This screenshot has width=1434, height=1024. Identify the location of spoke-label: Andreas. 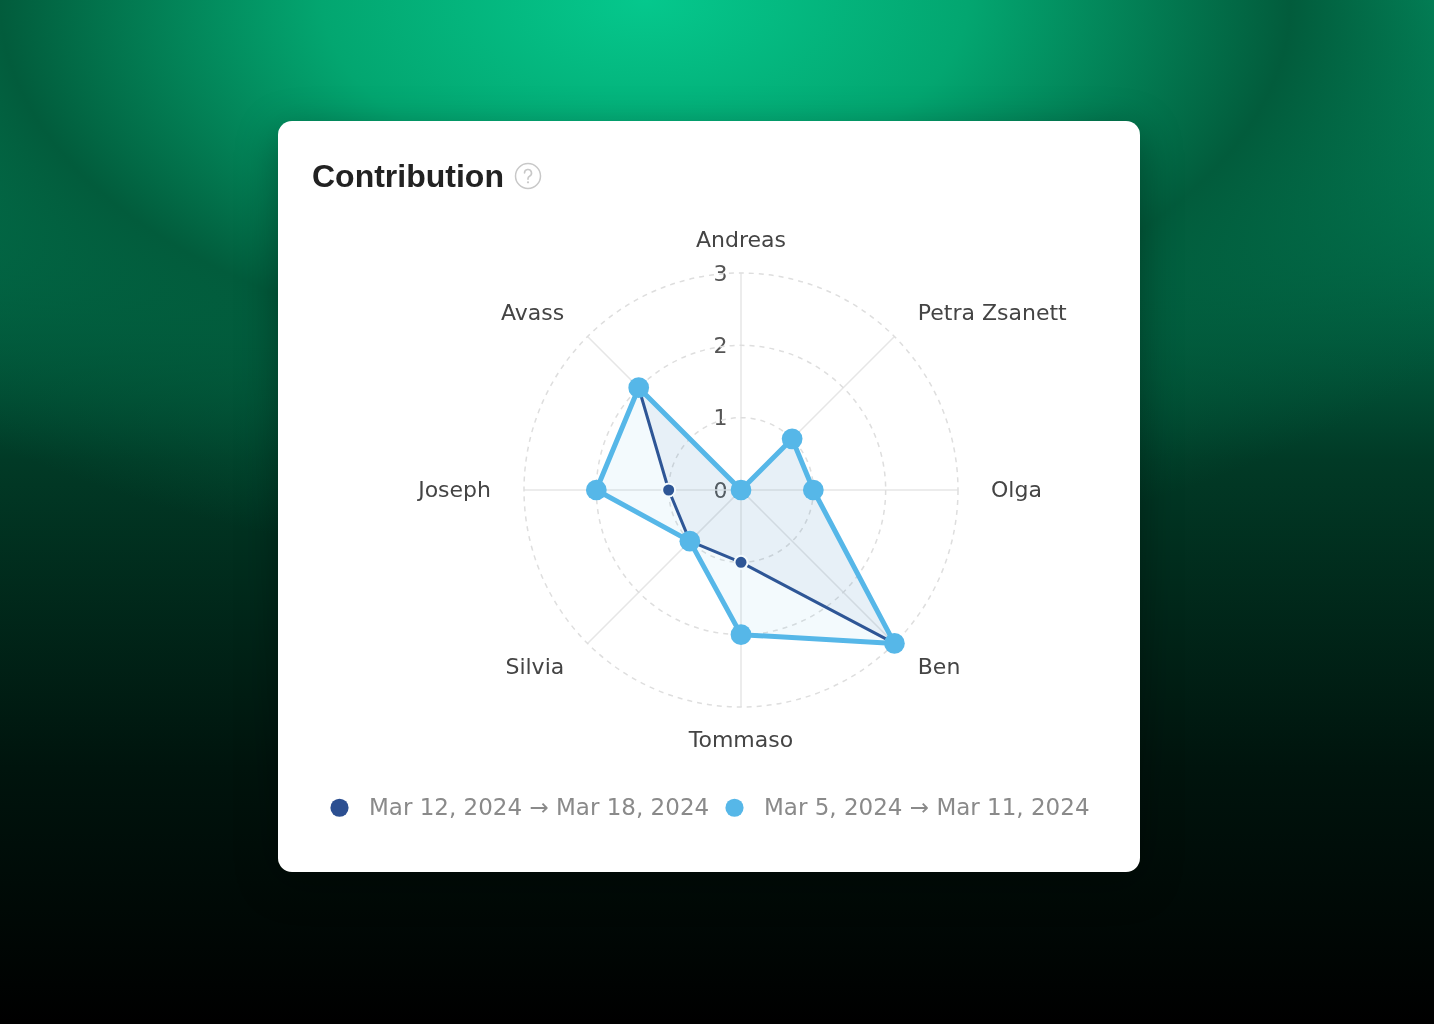
(741, 240).